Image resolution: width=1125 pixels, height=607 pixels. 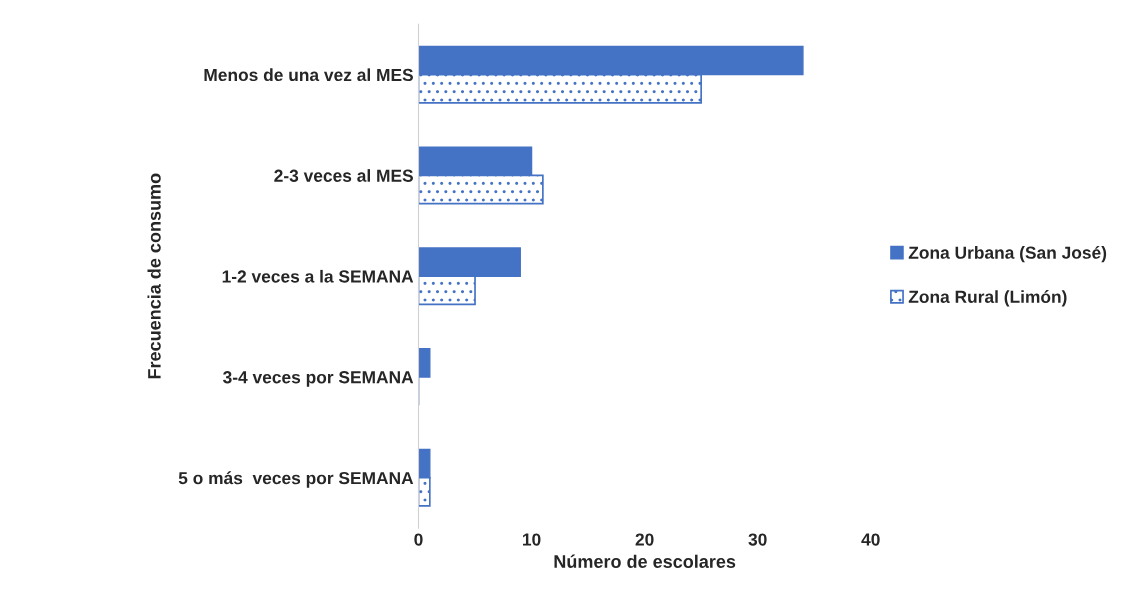 What do you see at coordinates (532, 539) in the screenshot?
I see `x-tick-label: 10` at bounding box center [532, 539].